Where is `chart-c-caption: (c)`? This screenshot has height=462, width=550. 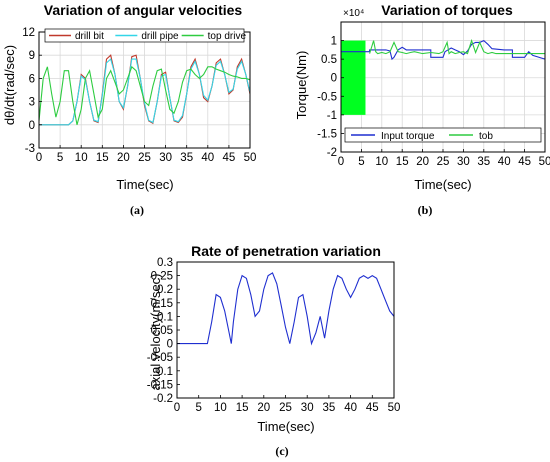
chart-c-caption: (c) is located at coordinates (281, 451).